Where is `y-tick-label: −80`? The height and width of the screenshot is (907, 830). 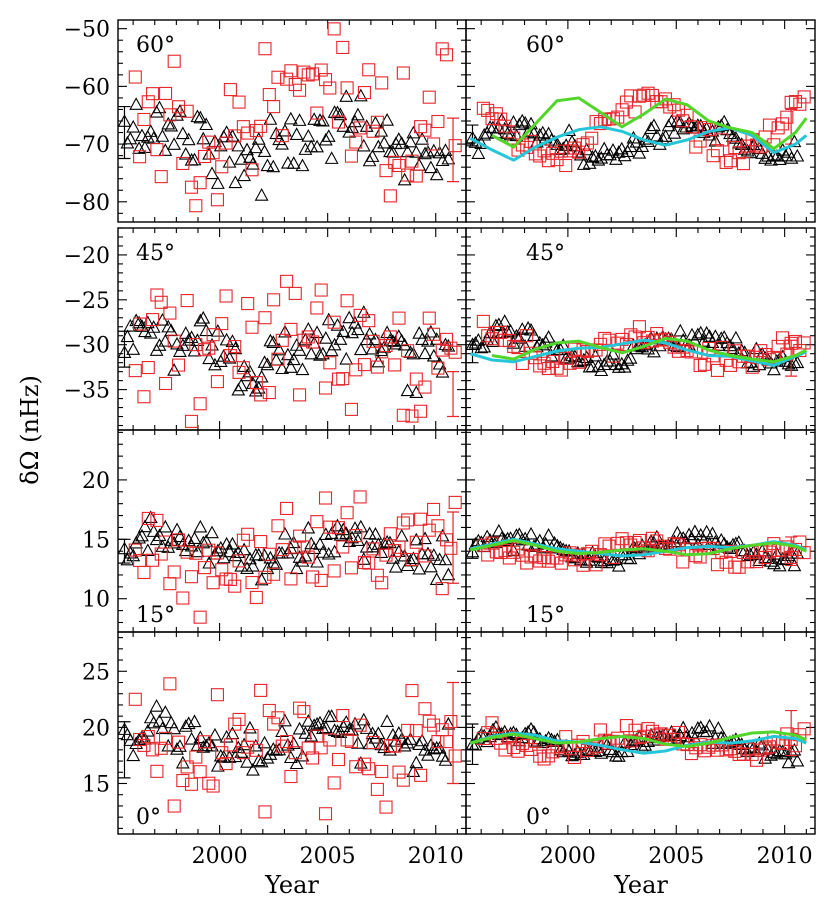 y-tick-label: −80 is located at coordinates (87, 203).